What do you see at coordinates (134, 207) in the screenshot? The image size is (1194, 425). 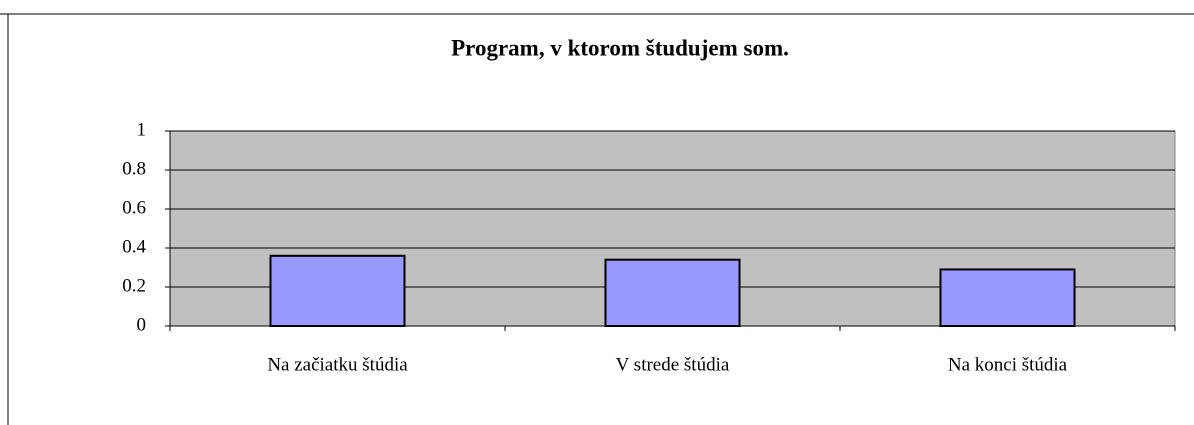 I see `y-tick-label: 0.6` at bounding box center [134, 207].